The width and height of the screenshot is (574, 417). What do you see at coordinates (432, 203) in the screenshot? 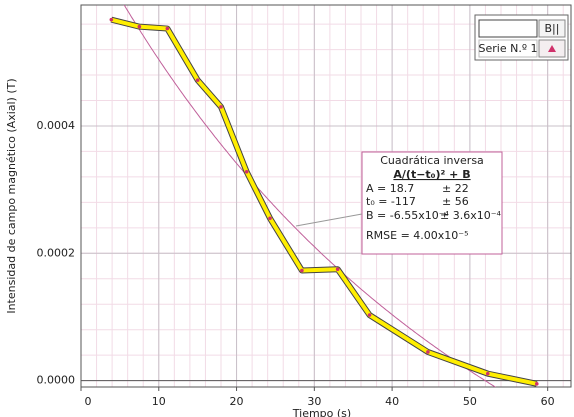
I see `annotation-box` at bounding box center [432, 203].